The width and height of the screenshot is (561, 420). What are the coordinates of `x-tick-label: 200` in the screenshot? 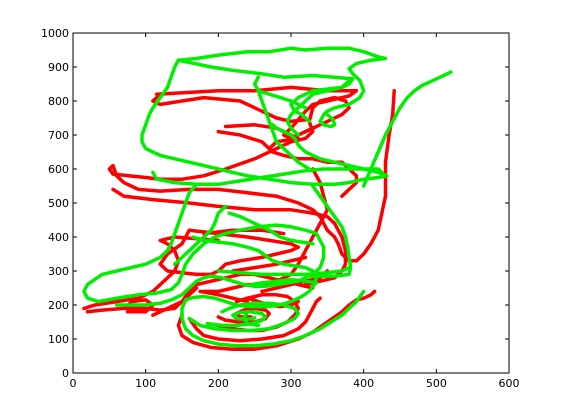 It's located at (218, 383).